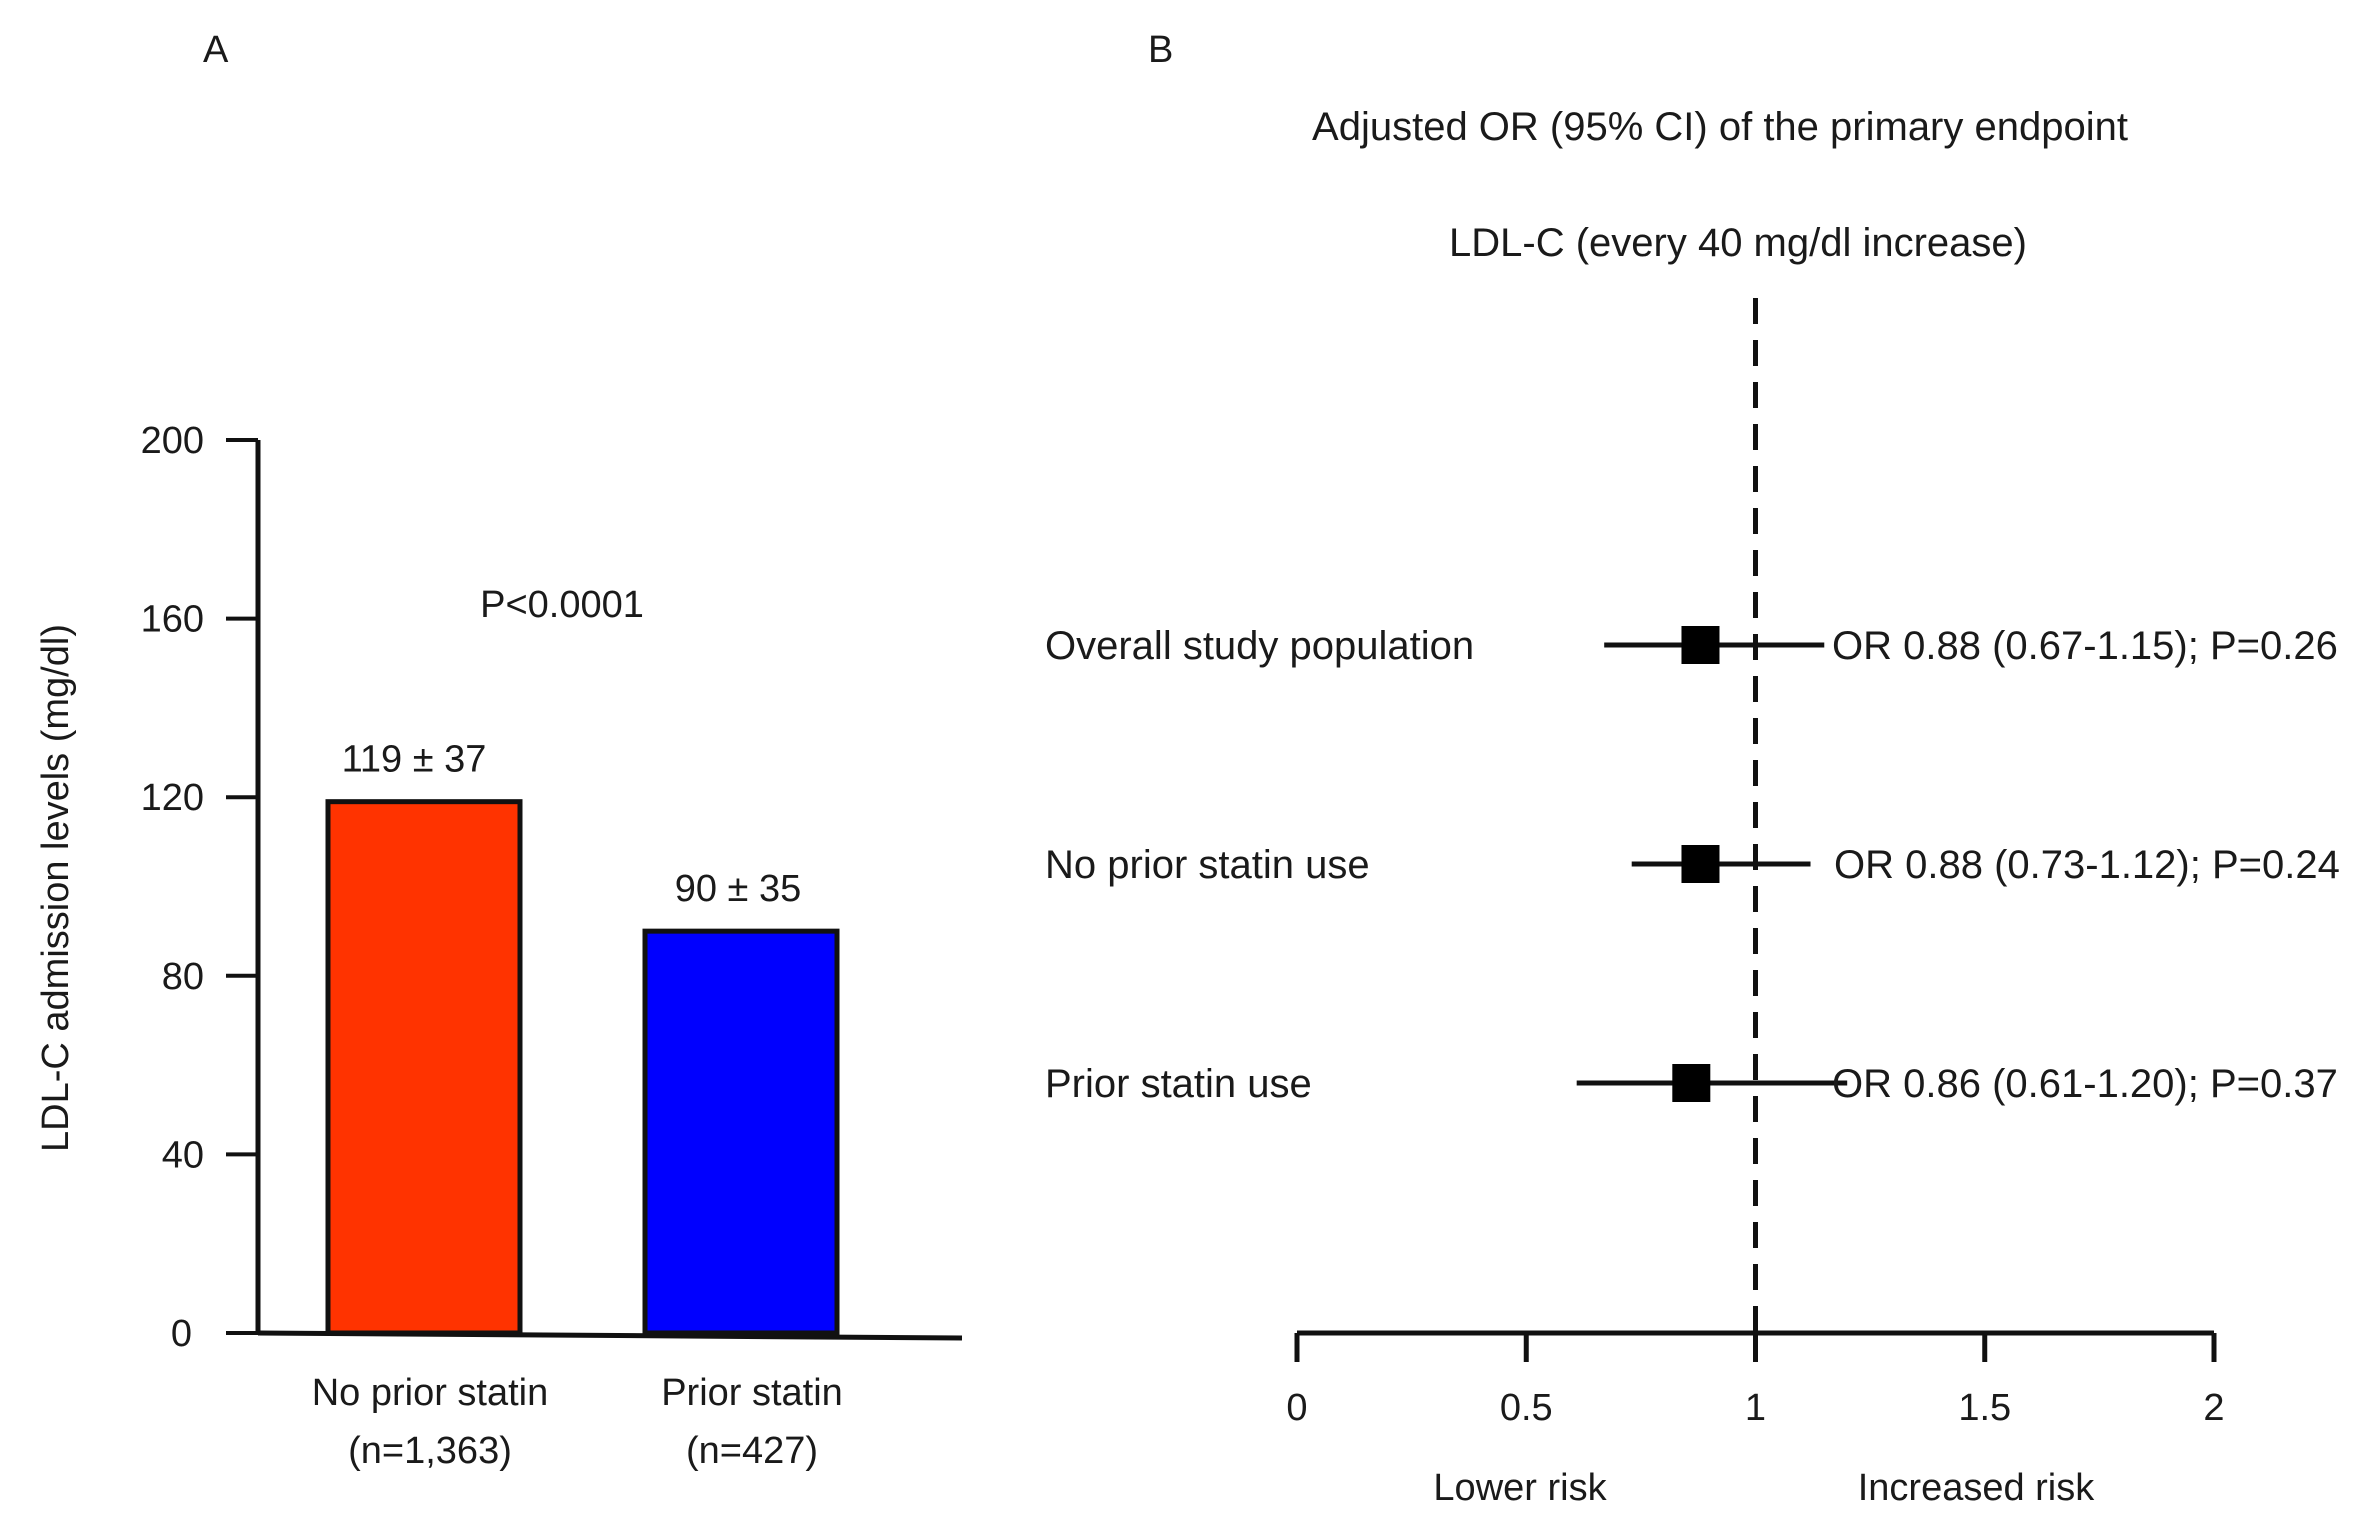 The height and width of the screenshot is (1539, 2379). Describe the element at coordinates (752, 1451) in the screenshot. I see `panel-a-category-count: (n=427)` at that location.